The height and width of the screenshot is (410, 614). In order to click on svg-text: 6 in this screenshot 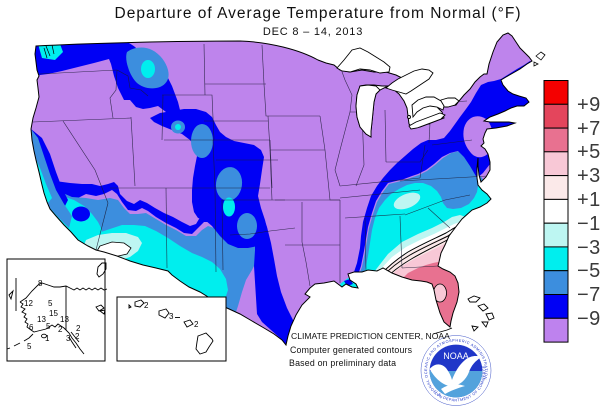, I will do `click(31, 327)`.